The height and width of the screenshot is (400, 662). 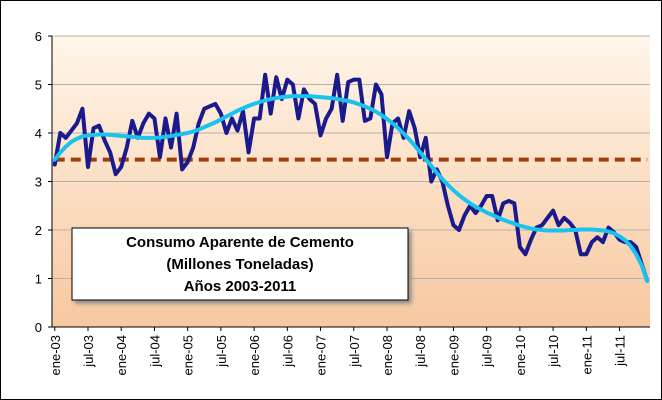 I want to click on x-tick-label: ene-07, so click(x=321, y=355).